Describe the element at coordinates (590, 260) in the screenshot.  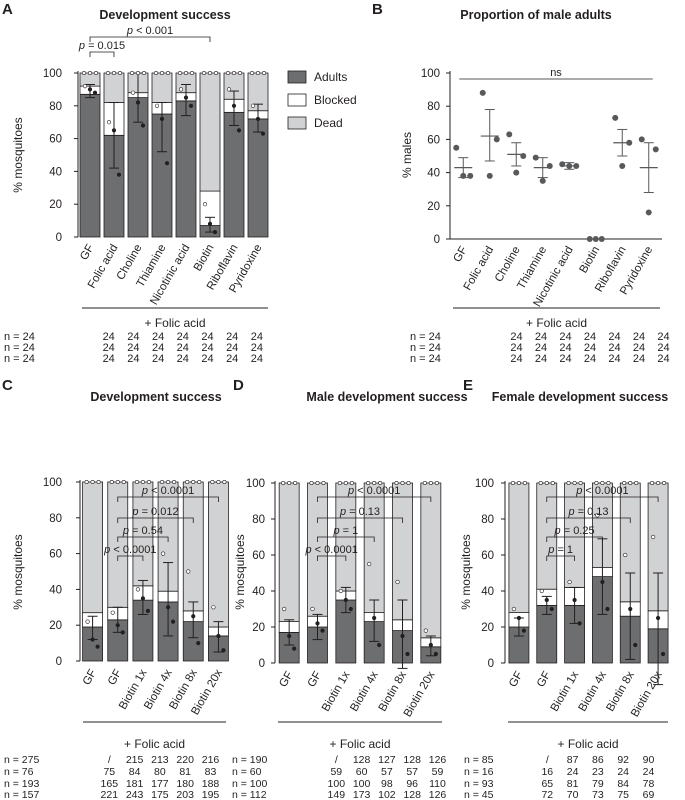
I see `x-tick-label: Biotin` at that location.